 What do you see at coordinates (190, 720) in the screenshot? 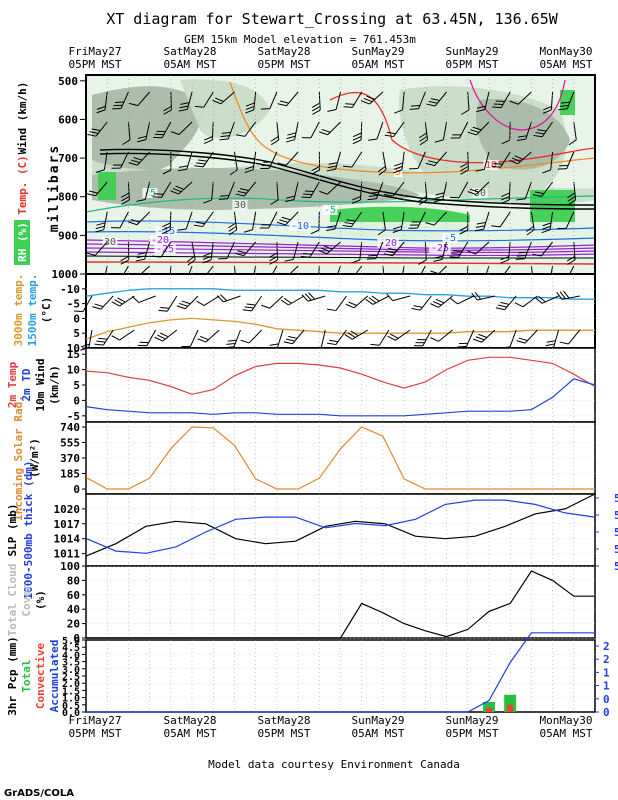
I see `bottom-day-label: SatMay28` at bounding box center [190, 720].